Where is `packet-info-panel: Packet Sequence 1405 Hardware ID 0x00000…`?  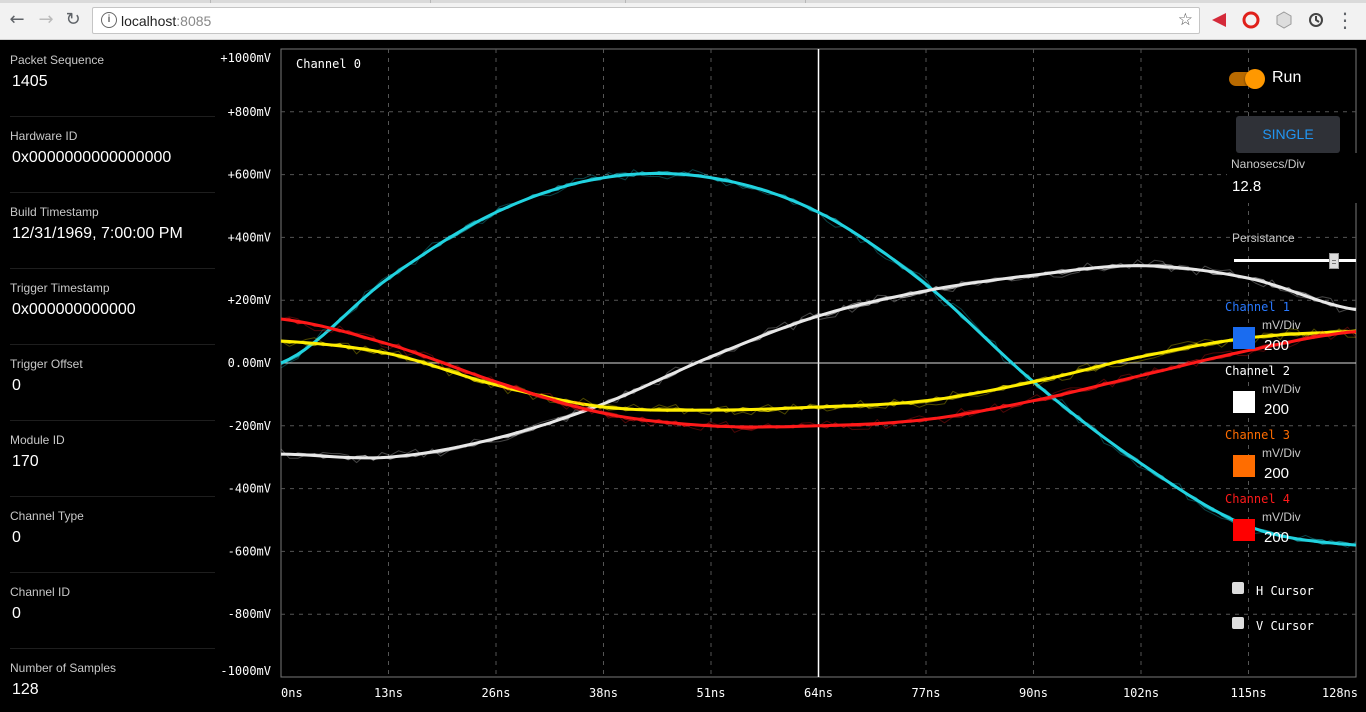 packet-info-panel: Packet Sequence 1405 Hardware ID 0x00000… is located at coordinates (108, 376).